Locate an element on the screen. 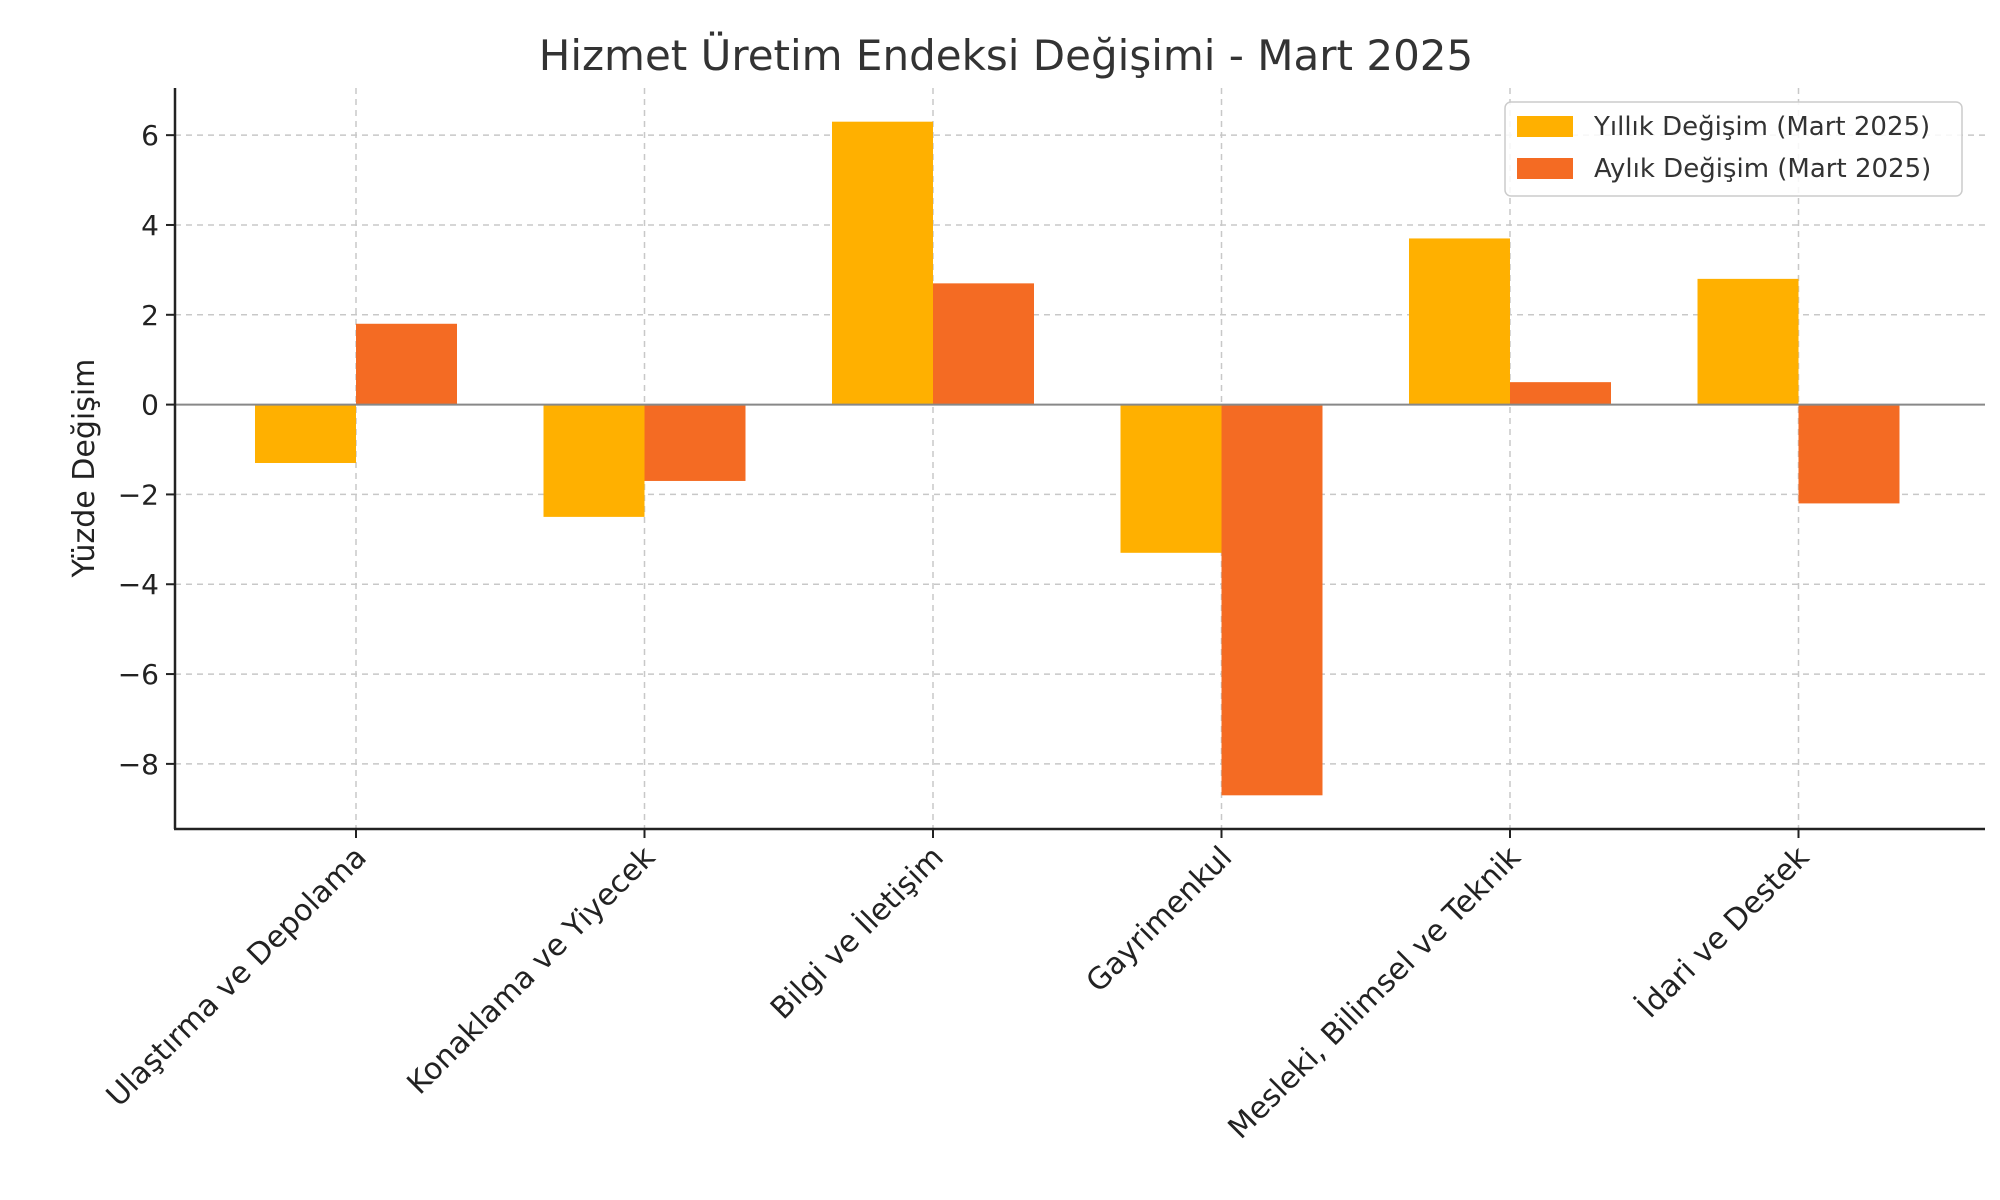 Image resolution: width=2000 pixels, height=1200 pixels. x-tick-label: İdari ve Destek is located at coordinates (1723, 932).